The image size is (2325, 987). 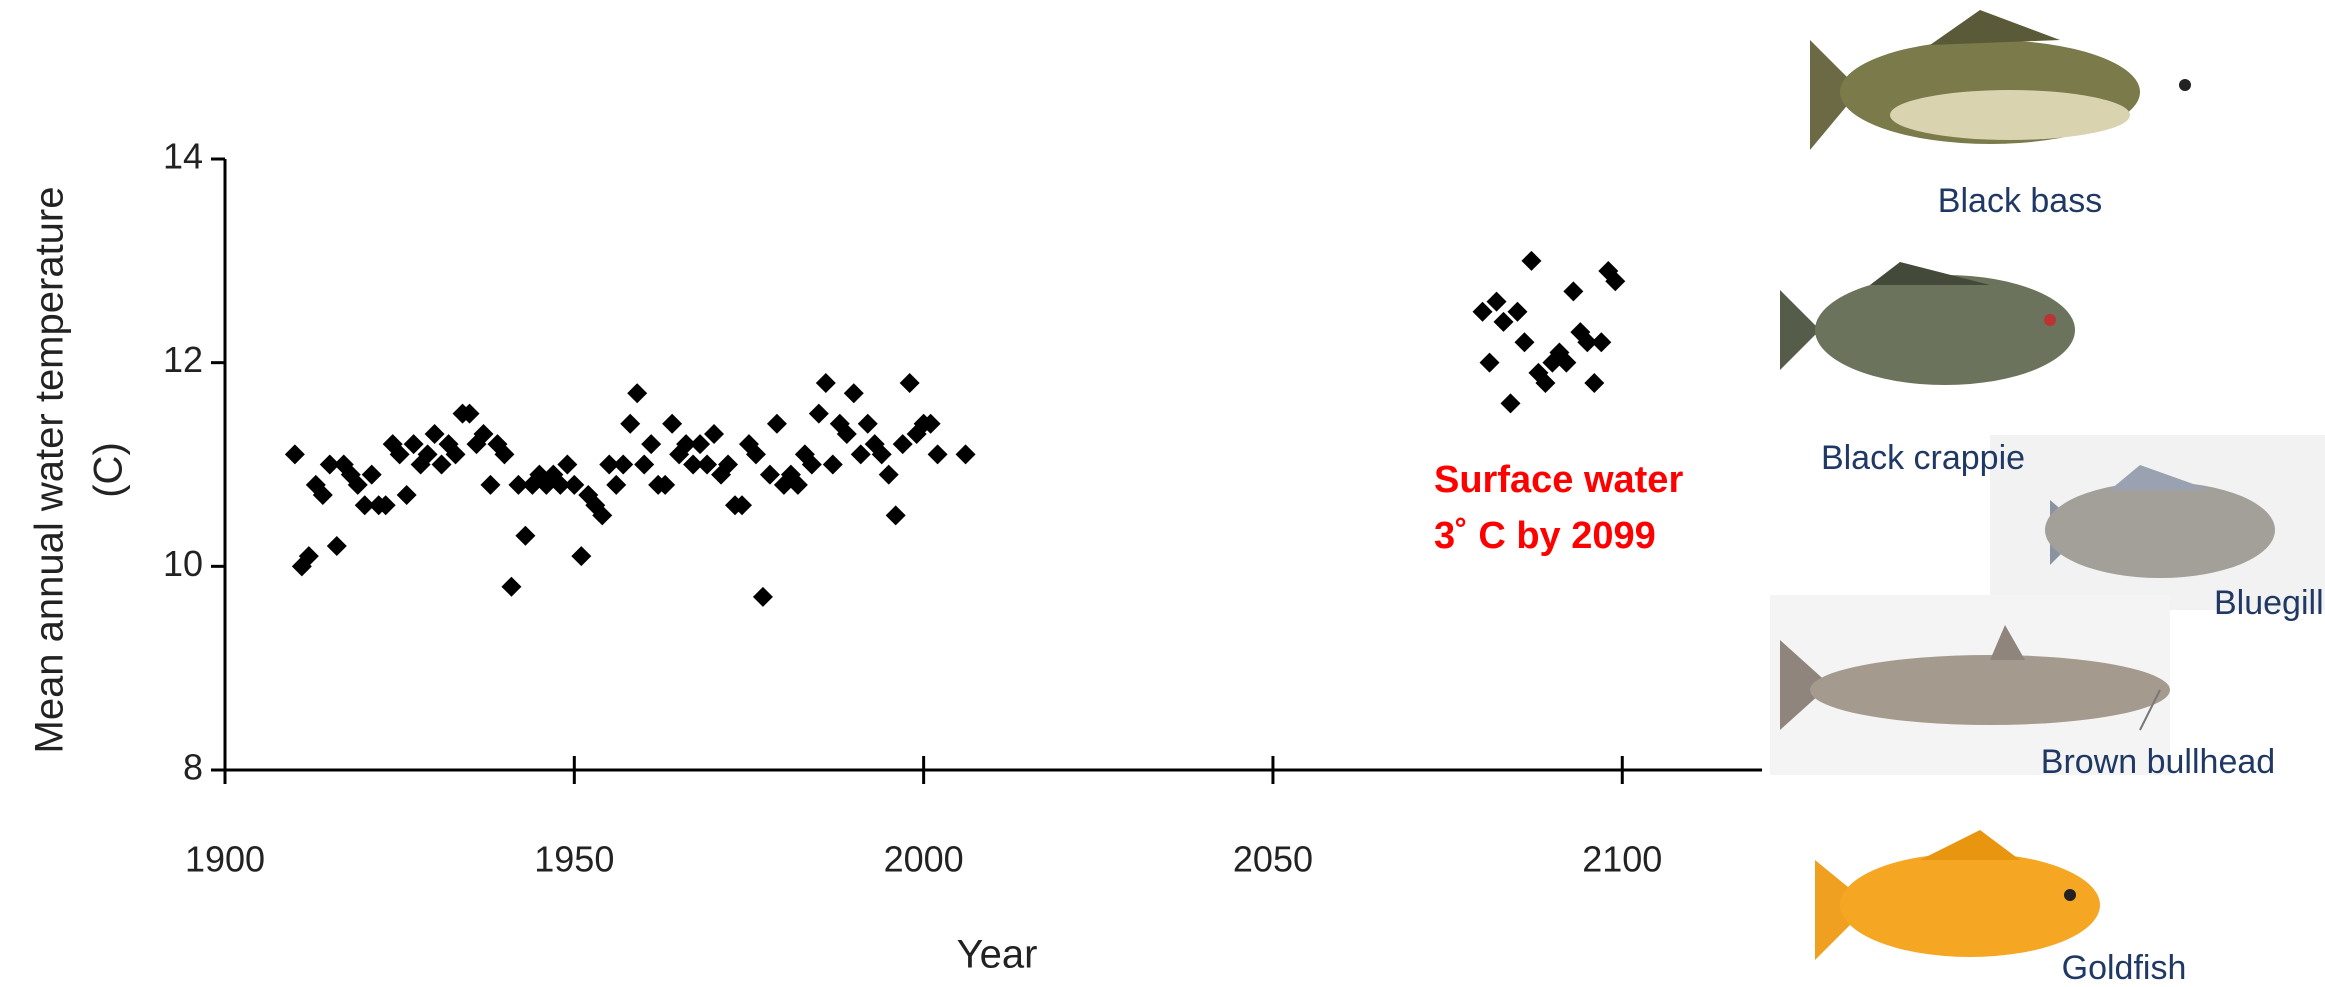 What do you see at coordinates (1923, 458) in the screenshot?
I see `fish-label: Black crappie` at bounding box center [1923, 458].